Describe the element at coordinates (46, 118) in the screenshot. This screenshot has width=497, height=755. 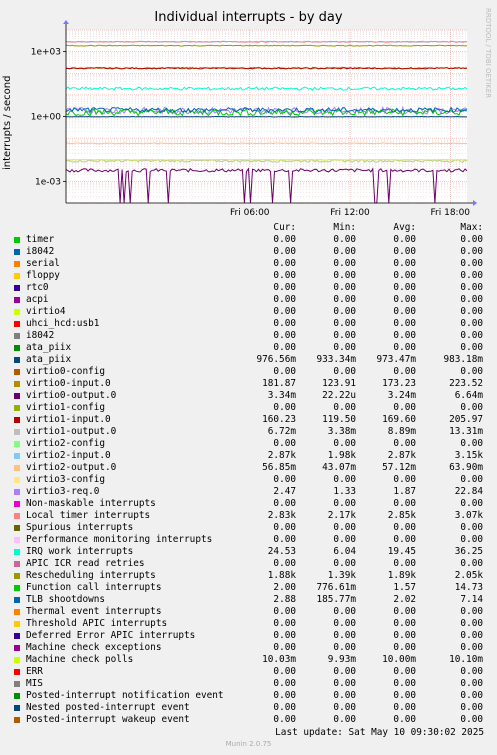
I see `y-tick-label: 1e+00` at that location.